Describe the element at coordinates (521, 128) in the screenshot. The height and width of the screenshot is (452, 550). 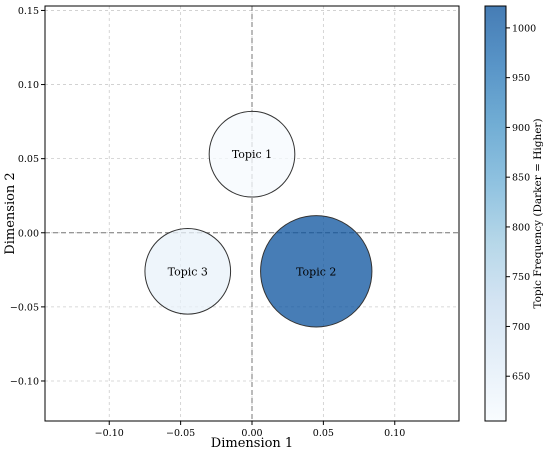
I see `colorbar-tick-label: 900` at that location.